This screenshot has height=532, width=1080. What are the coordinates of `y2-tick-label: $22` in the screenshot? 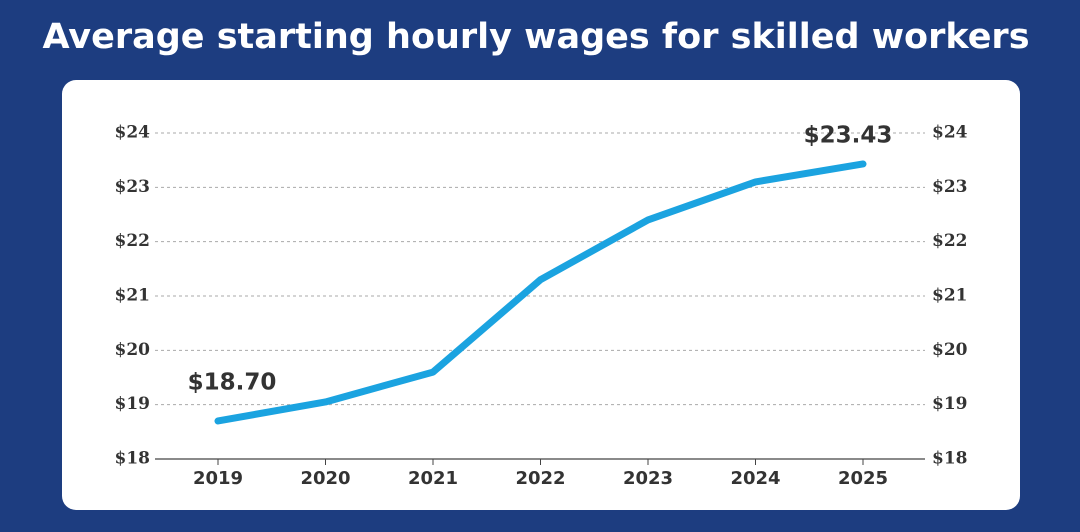 It's located at (950, 241).